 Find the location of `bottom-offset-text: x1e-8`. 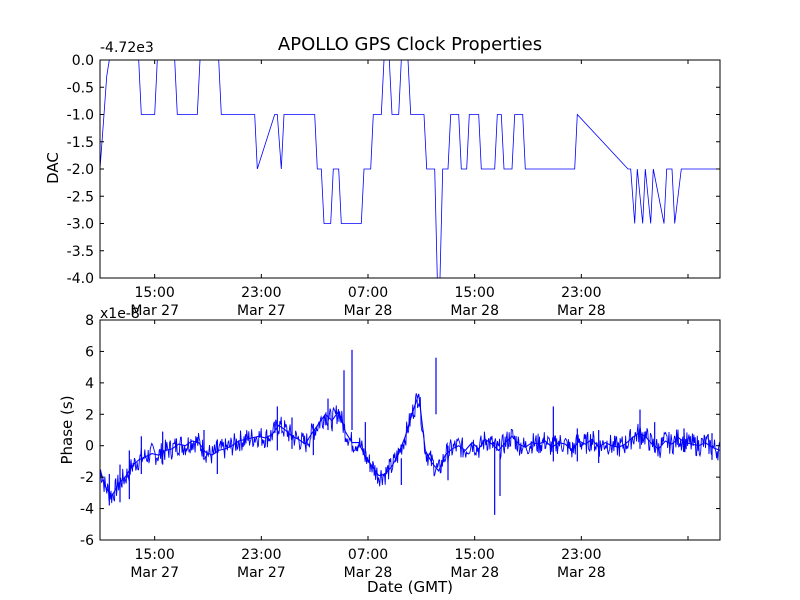

bottom-offset-text: x1e-8 is located at coordinates (120, 314).